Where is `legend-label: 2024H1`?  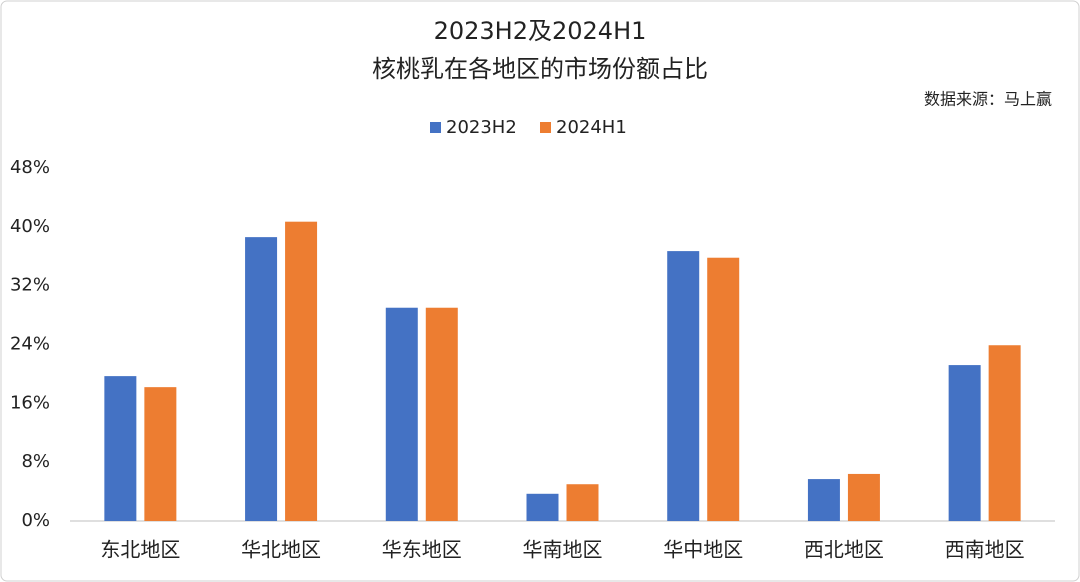
legend-label: 2024H1 is located at coordinates (591, 127).